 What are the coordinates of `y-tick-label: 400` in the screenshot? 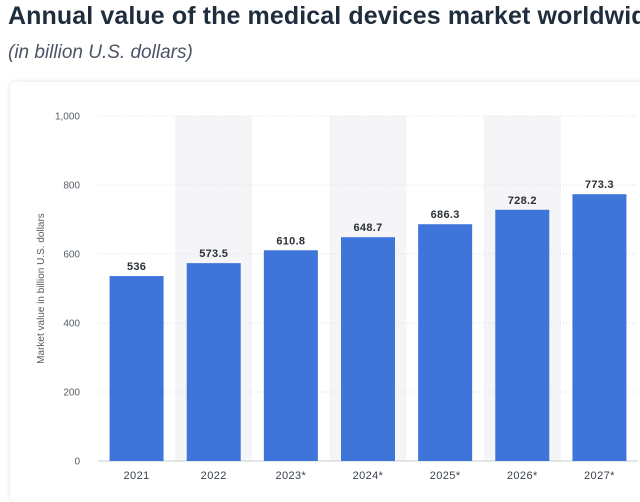 It's located at (71, 324).